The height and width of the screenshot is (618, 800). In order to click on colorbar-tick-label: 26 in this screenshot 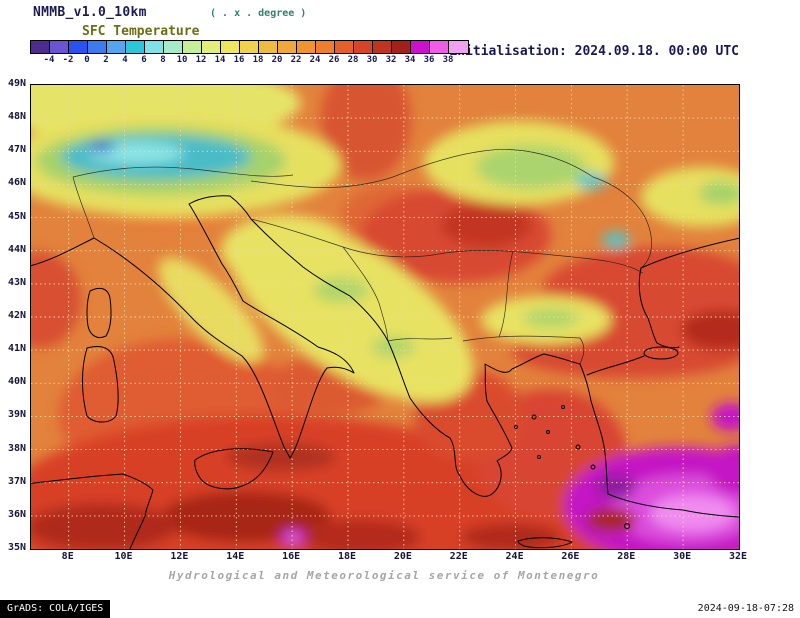, I will do `click(334, 60)`.